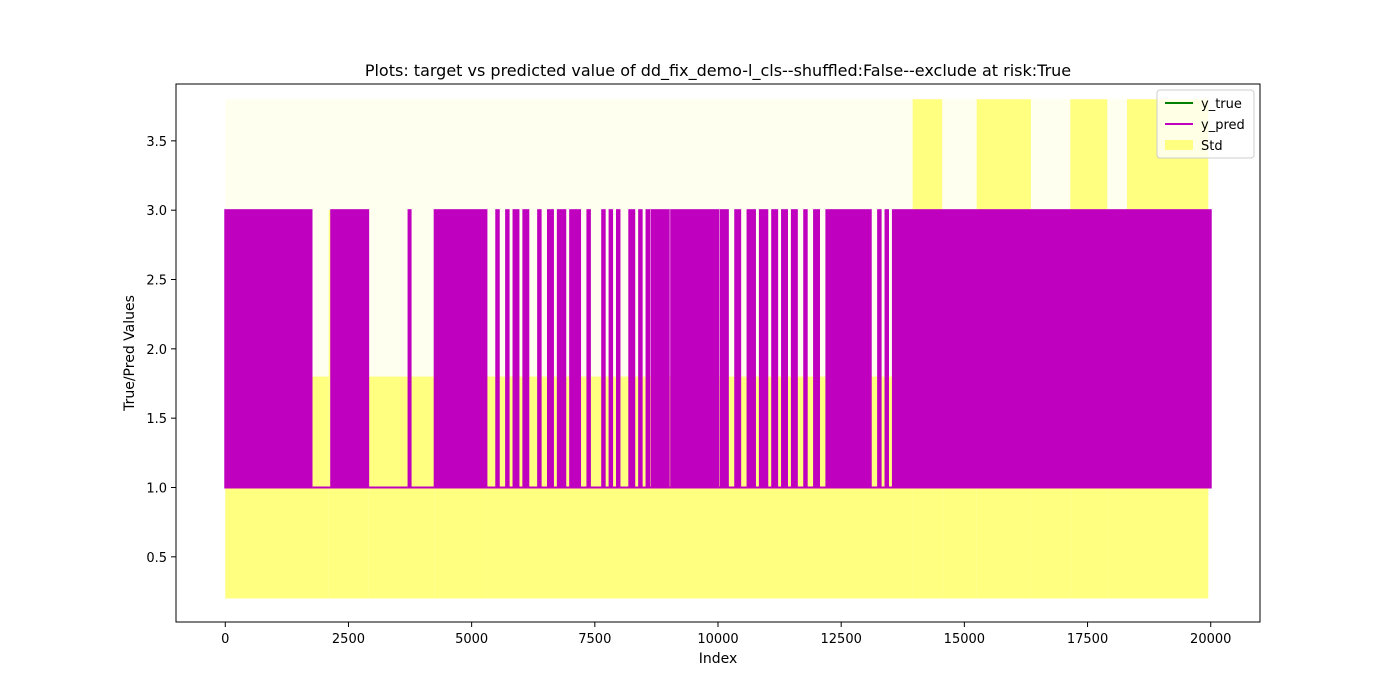 The height and width of the screenshot is (700, 1400). What do you see at coordinates (130, 353) in the screenshot?
I see `y-axis-label: True/Pred Values` at bounding box center [130, 353].